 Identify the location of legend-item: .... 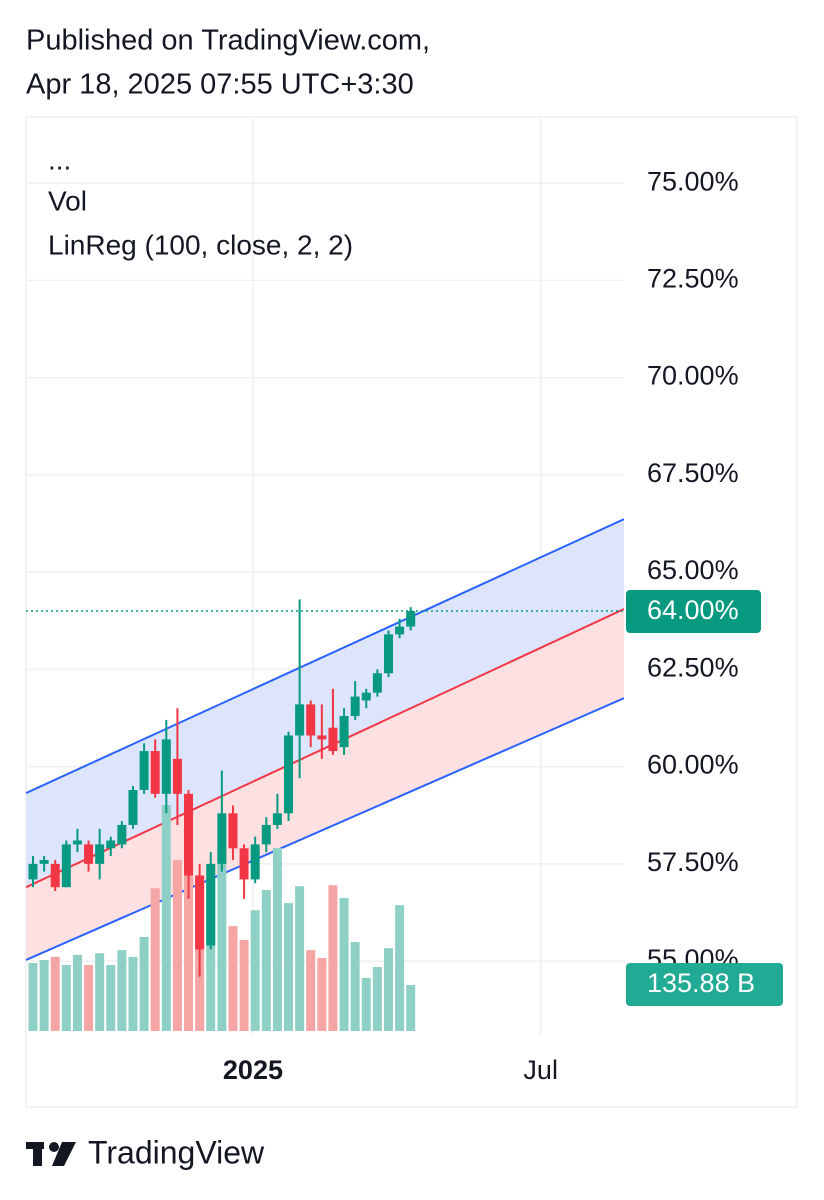
(59, 159).